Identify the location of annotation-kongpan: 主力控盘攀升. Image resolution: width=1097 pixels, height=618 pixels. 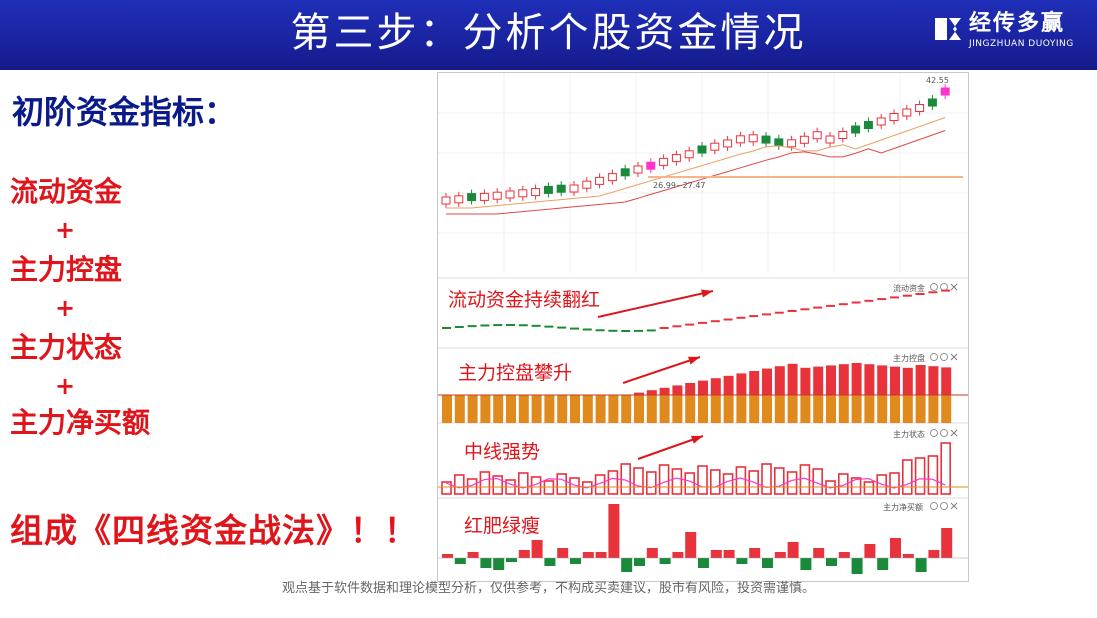
(515, 373).